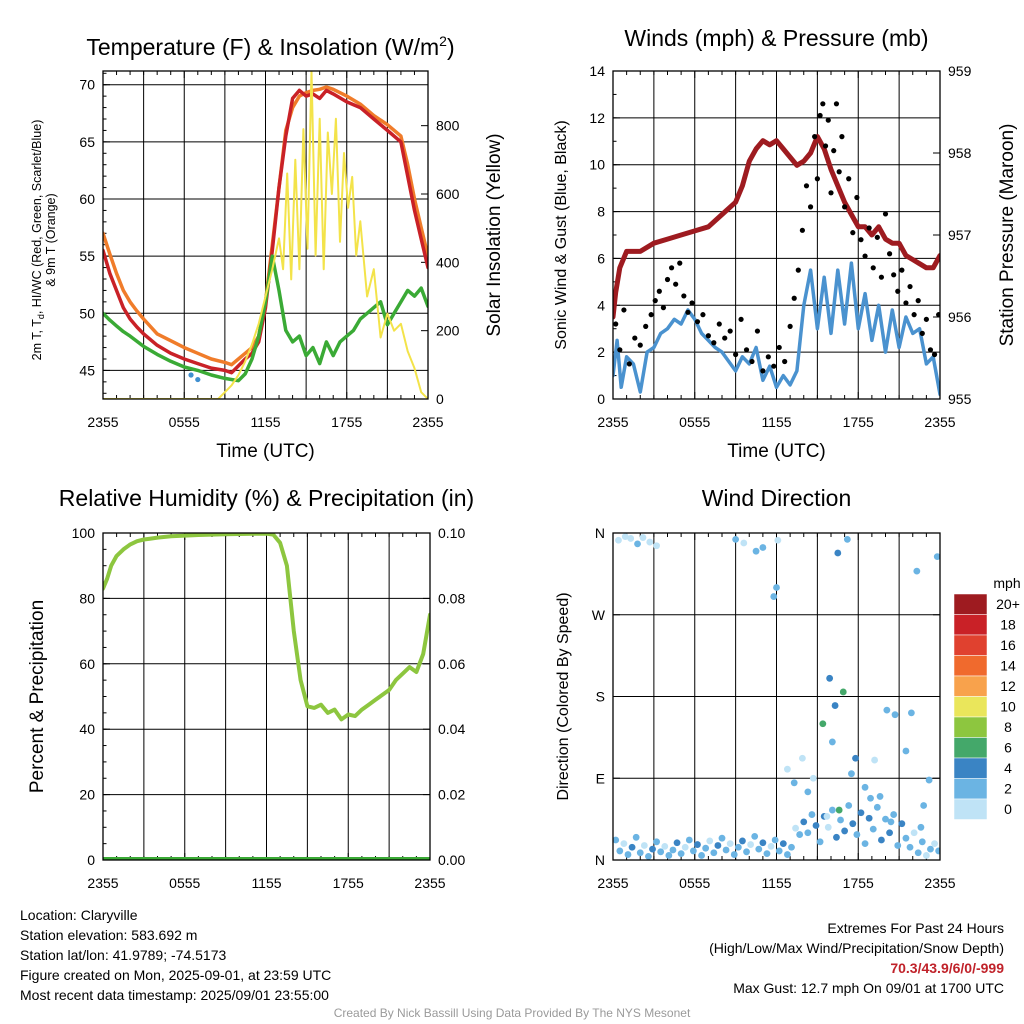  Describe the element at coordinates (777, 498) in the screenshot. I see `chart-title: Wind Direction` at that location.